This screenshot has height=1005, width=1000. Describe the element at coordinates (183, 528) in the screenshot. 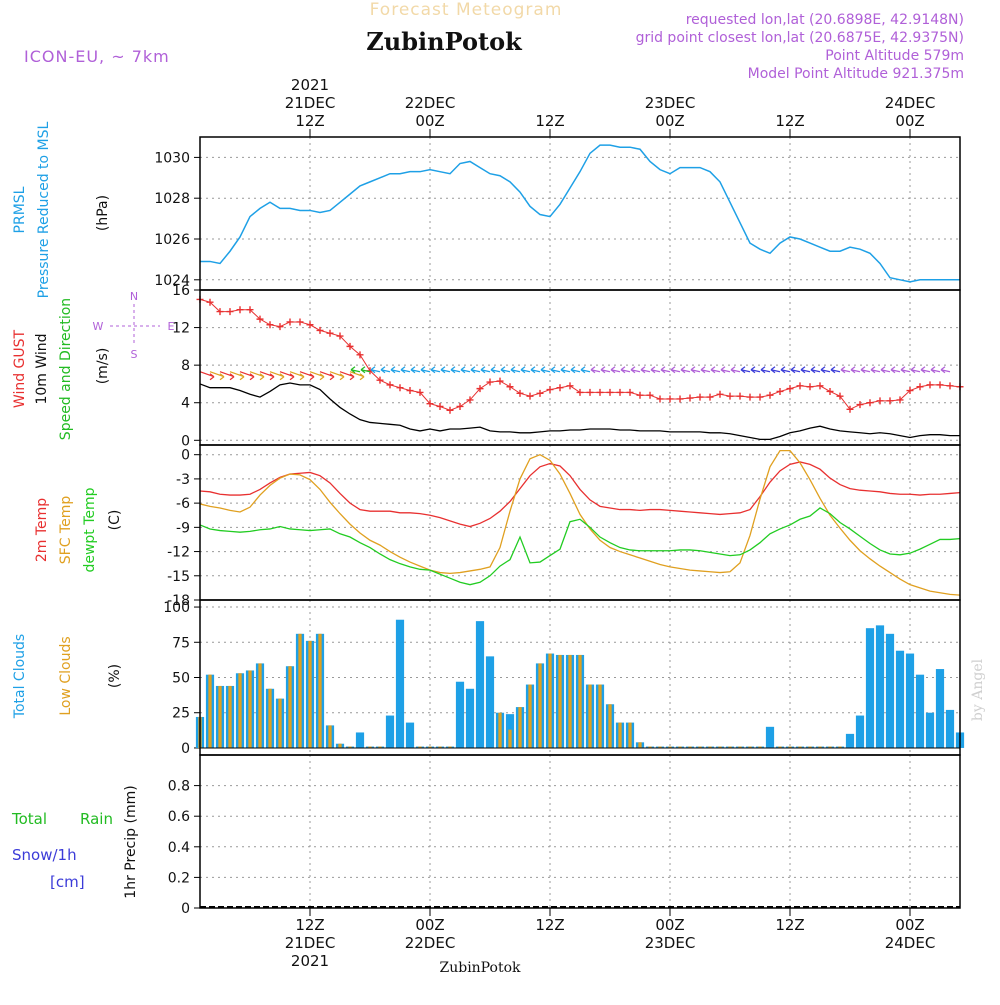

I see `y-tick-label: -9` at that location.